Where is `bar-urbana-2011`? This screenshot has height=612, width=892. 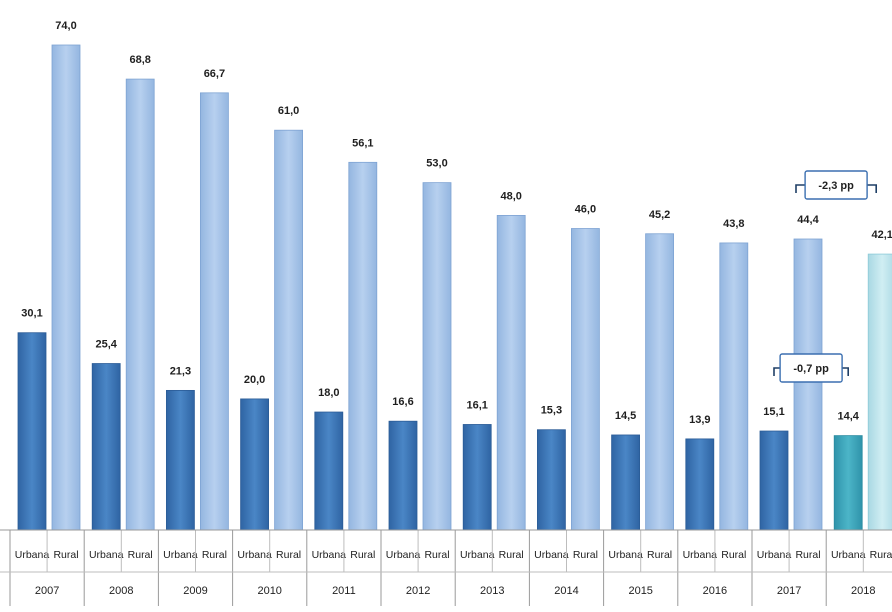 bar-urbana-2011 is located at coordinates (329, 471).